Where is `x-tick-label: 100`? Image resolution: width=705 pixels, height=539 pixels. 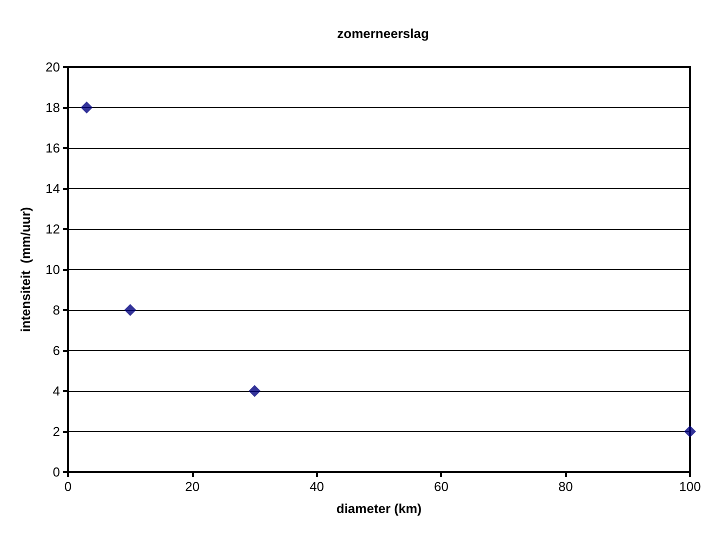
x-tick-label: 100 is located at coordinates (690, 486).